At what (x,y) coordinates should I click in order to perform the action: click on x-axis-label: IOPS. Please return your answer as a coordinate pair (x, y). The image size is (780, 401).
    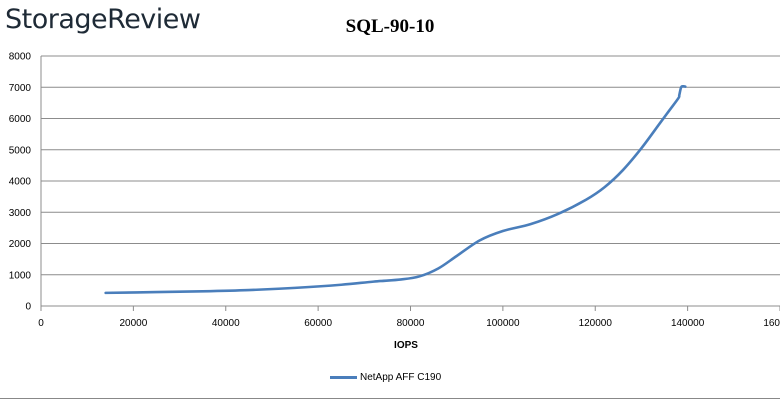
    Looking at the image, I should click on (406, 345).